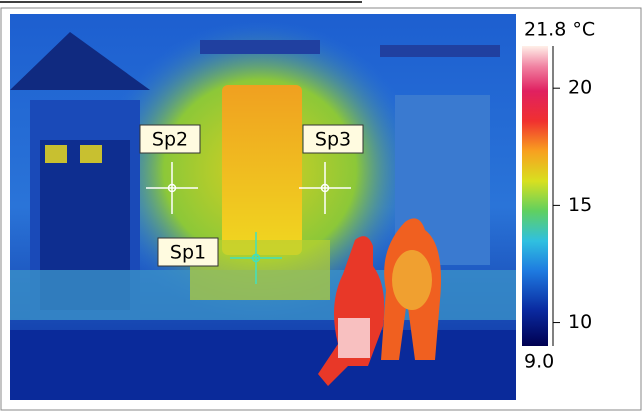 The height and width of the screenshot is (416, 643). What do you see at coordinates (535, 196) in the screenshot?
I see `color-scale` at bounding box center [535, 196].